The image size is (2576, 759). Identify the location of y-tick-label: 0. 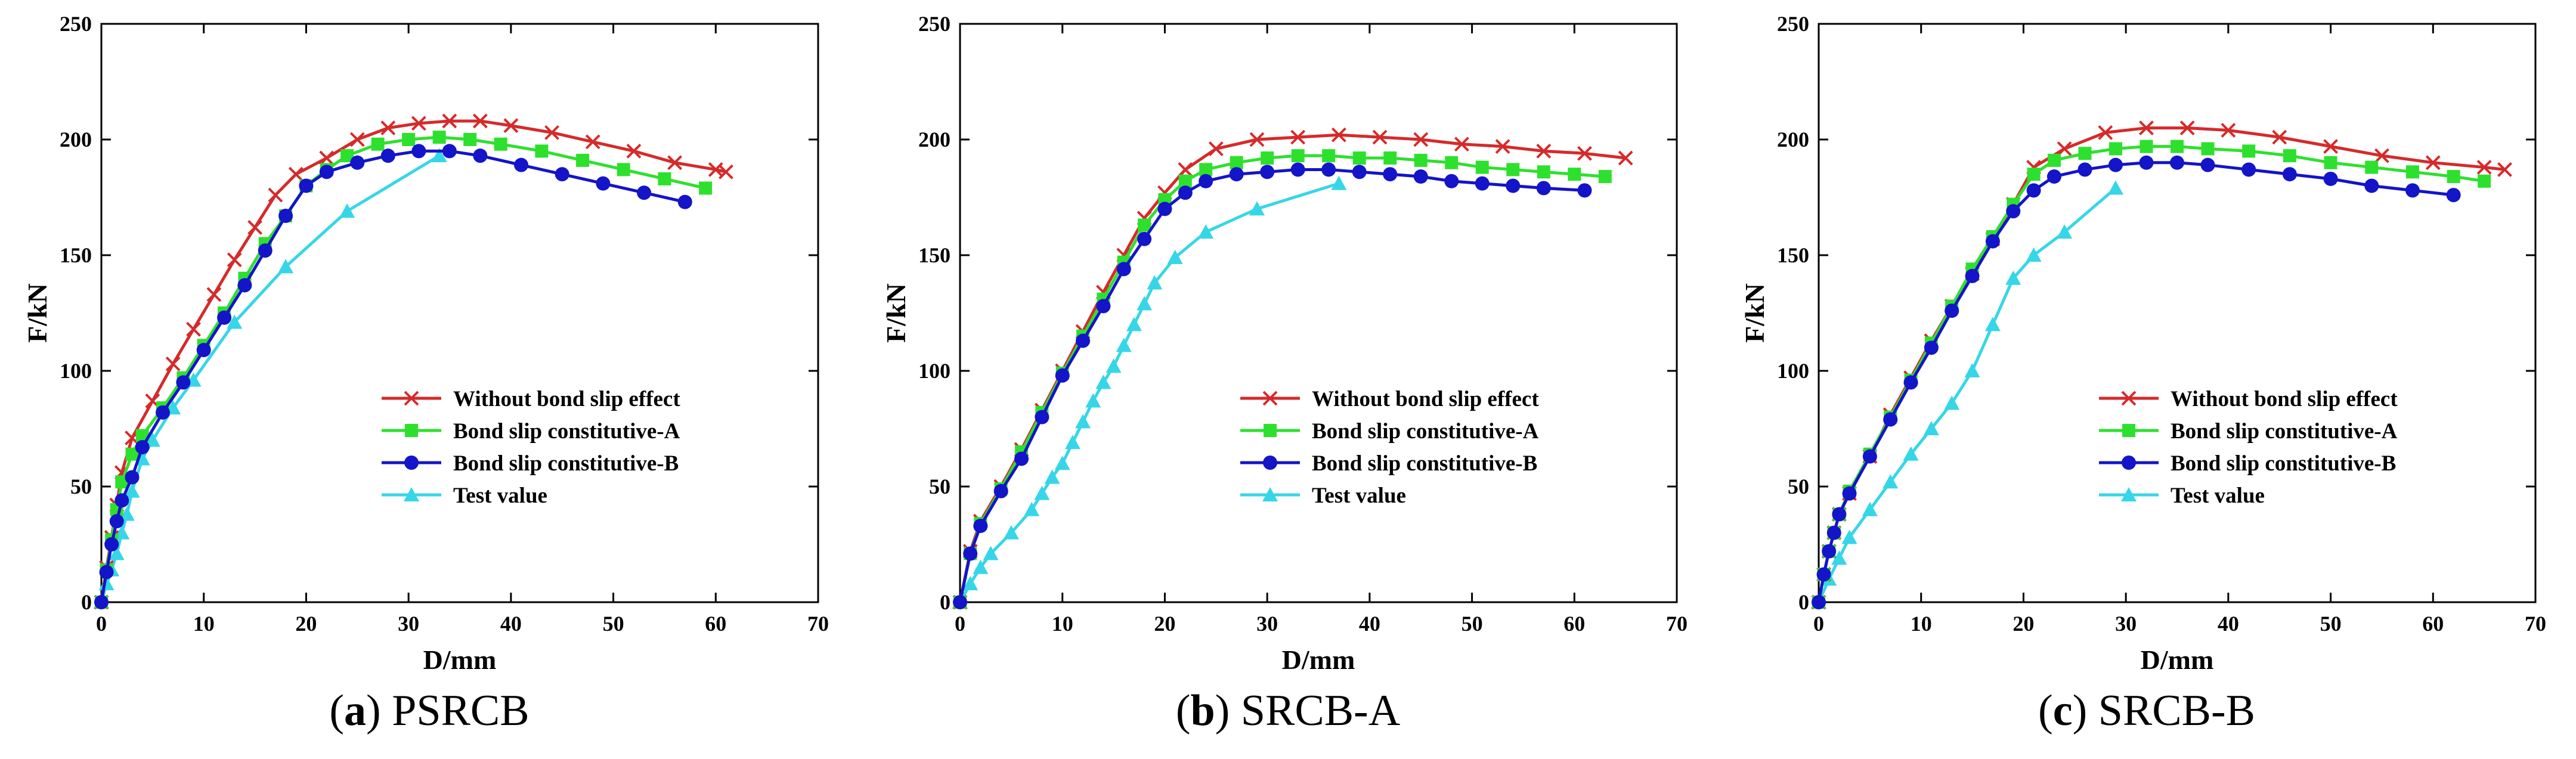
(1804, 602).